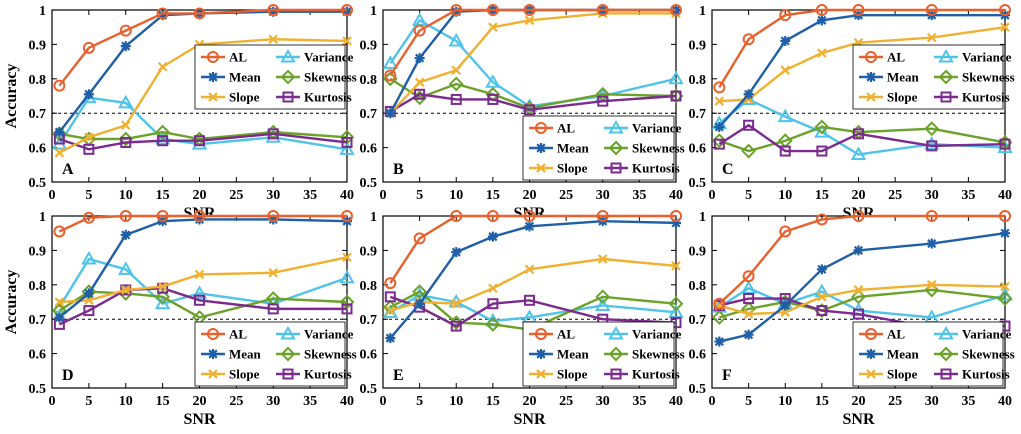 This screenshot has width=1021, height=434. What do you see at coordinates (275, 77) in the screenshot?
I see `legend: AL Variance Mean Skewness Slope Kurtosis` at bounding box center [275, 77].